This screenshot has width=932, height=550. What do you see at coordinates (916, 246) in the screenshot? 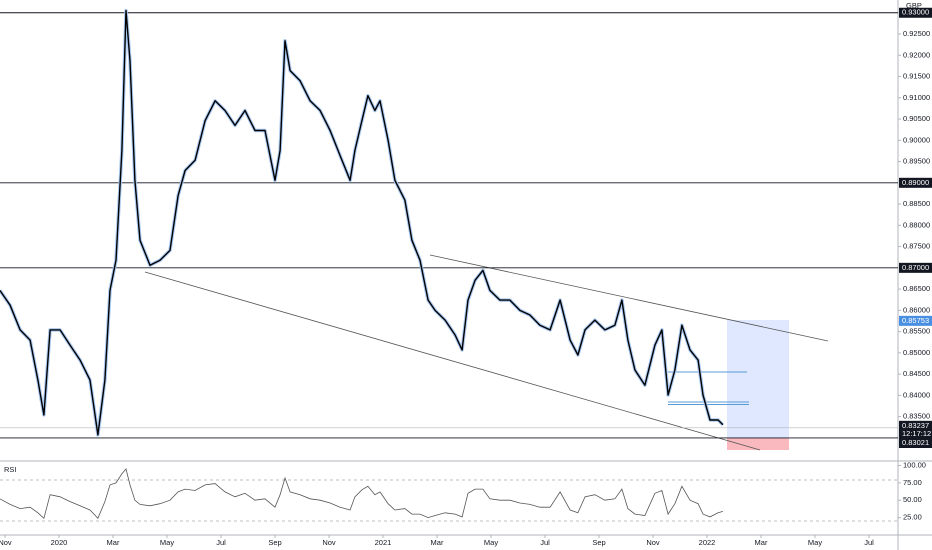
I see `y-tick-label: 0.87500` at bounding box center [916, 246].